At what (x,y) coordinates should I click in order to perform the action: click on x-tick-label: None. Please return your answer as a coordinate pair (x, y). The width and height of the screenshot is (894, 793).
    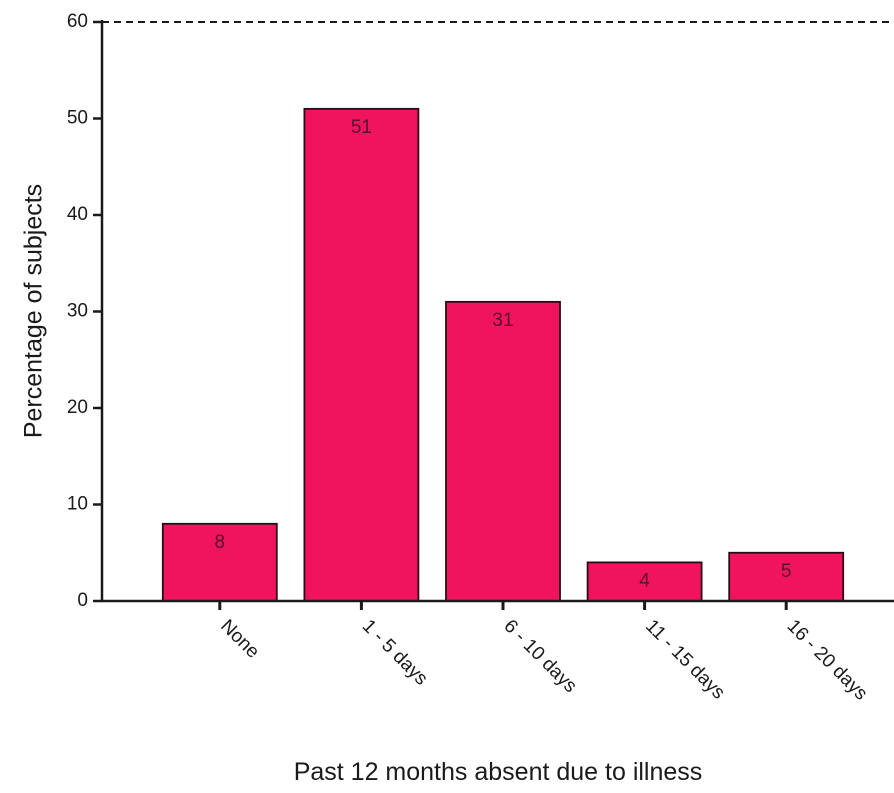
    Looking at the image, I should click on (239, 639).